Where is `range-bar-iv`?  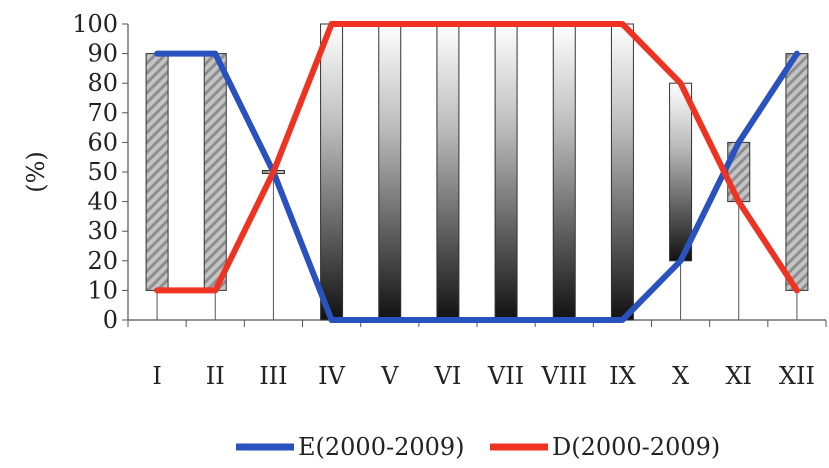 range-bar-iv is located at coordinates (332, 172).